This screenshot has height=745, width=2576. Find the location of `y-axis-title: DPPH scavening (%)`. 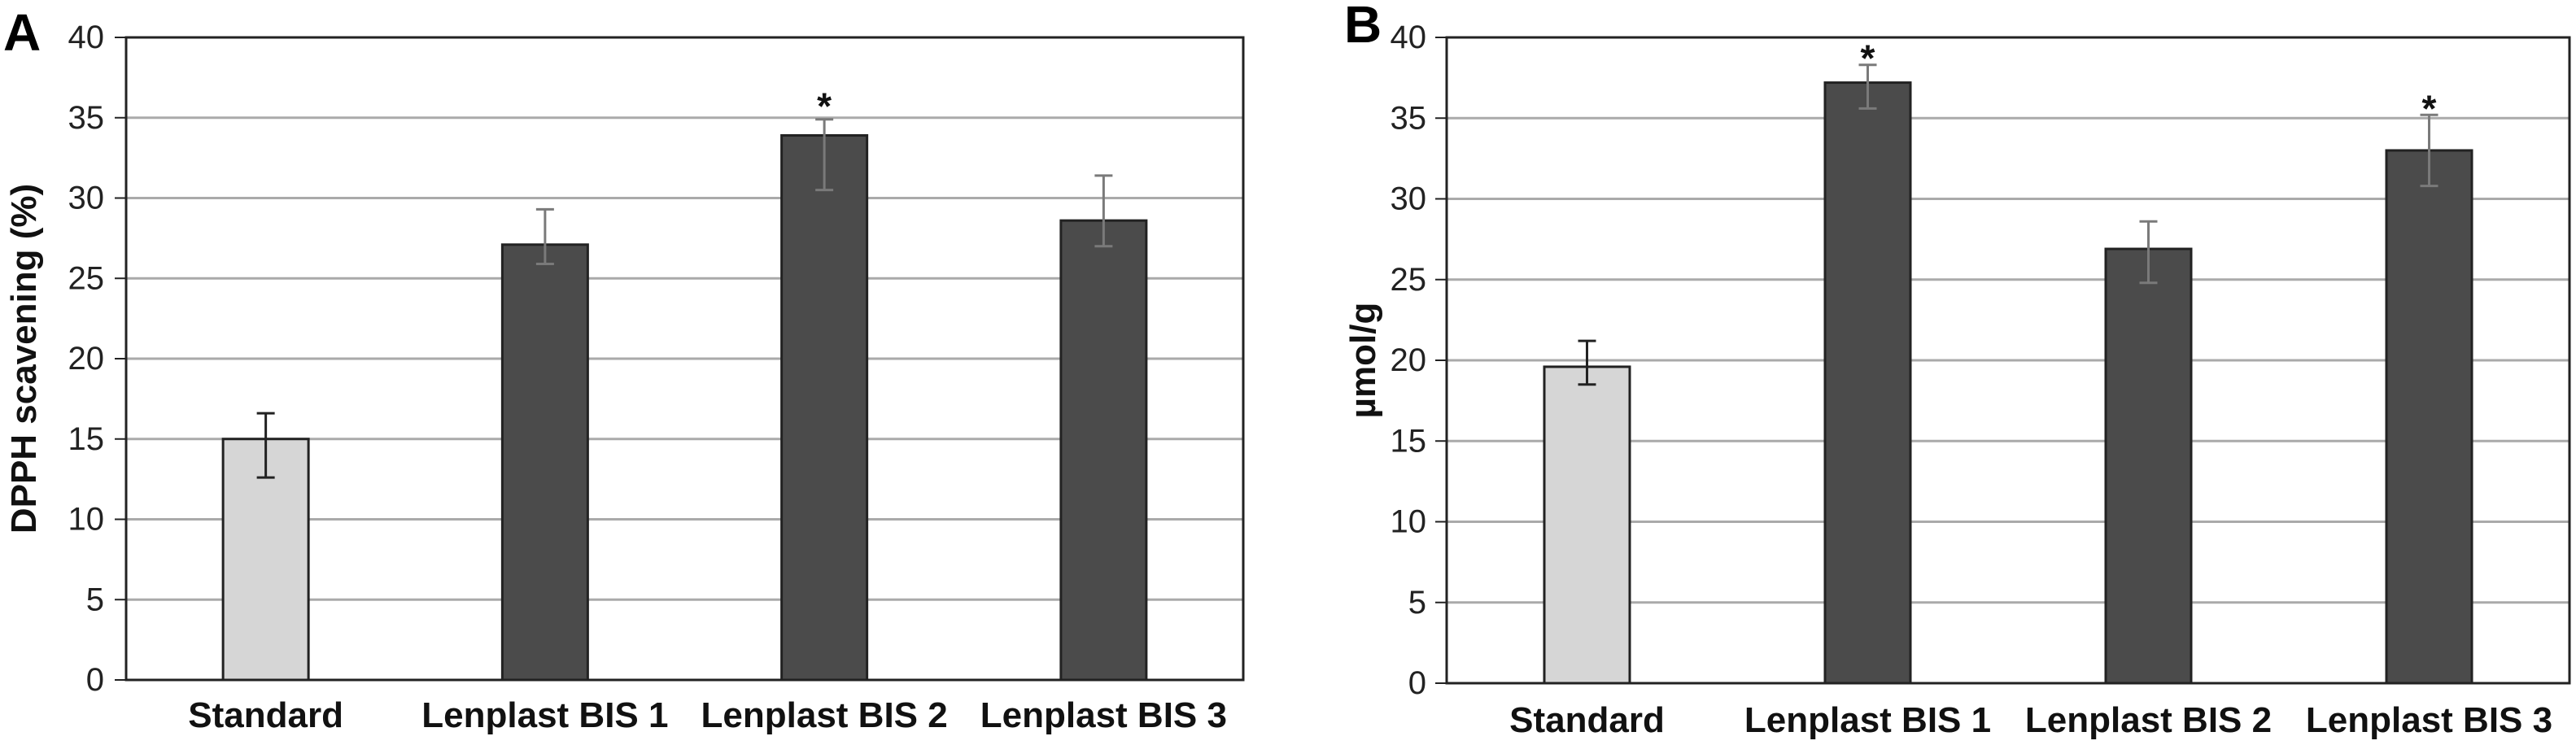

y-axis-title: DPPH scavening (%) is located at coordinates (24, 359).